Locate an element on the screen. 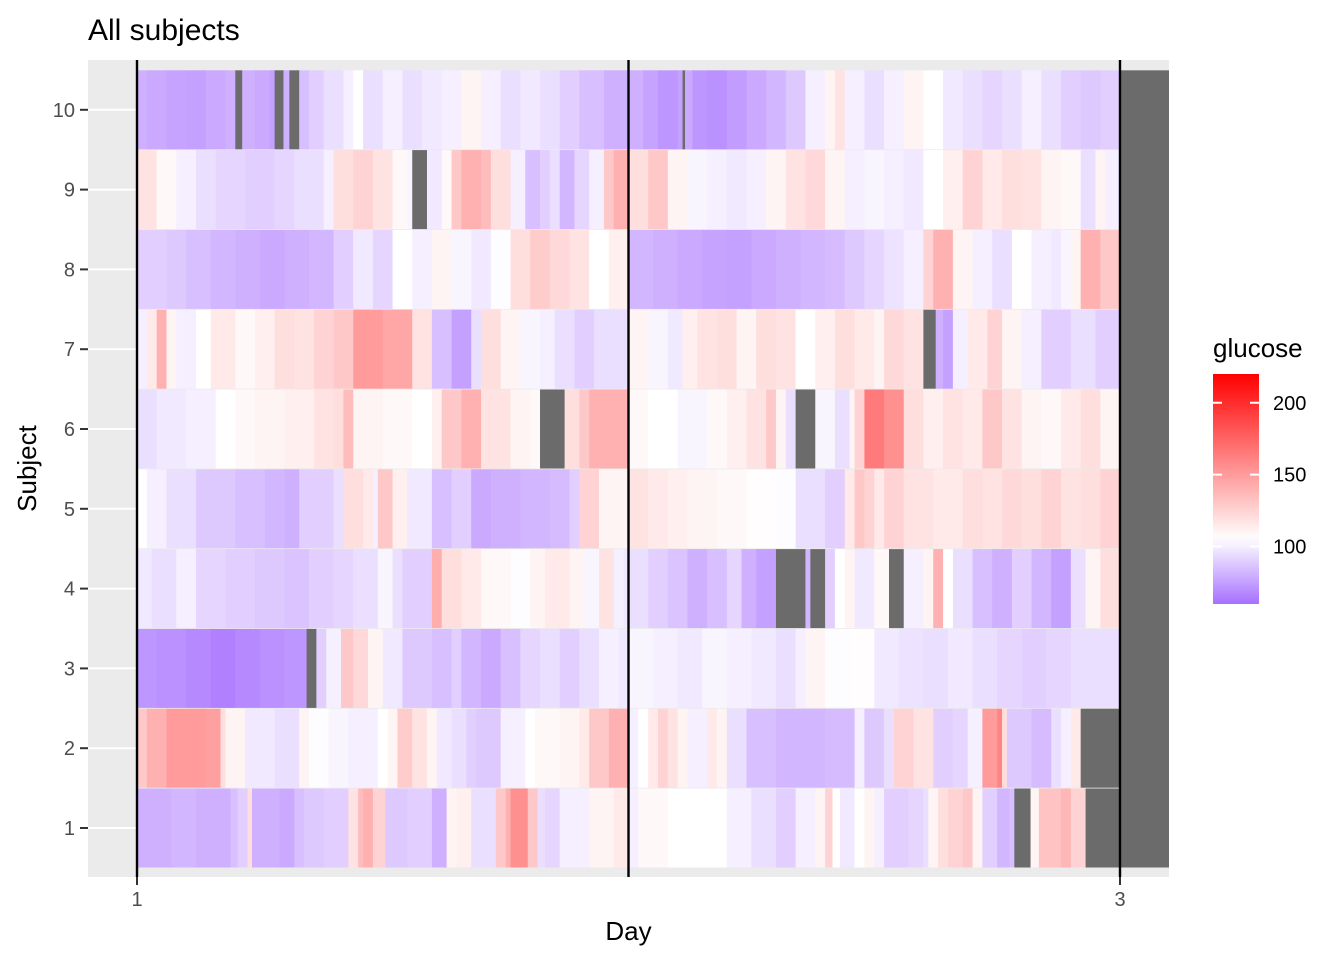  legend-colorbar is located at coordinates (1236, 489).